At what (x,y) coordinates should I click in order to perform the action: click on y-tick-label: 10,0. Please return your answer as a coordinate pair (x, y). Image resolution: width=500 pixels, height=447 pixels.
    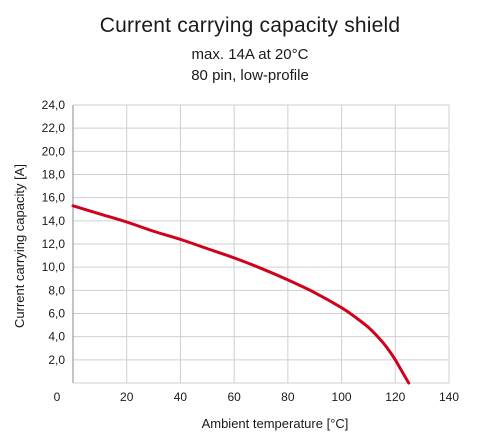
    Looking at the image, I should click on (54, 267).